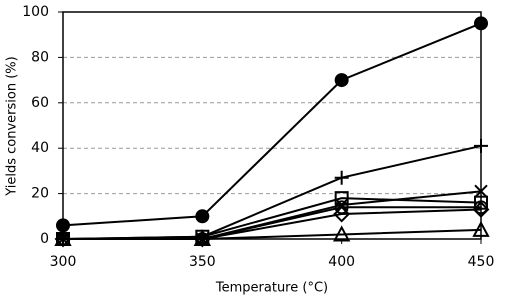  Describe the element at coordinates (35, 12) in the screenshot. I see `y-tick-label: 100` at that location.